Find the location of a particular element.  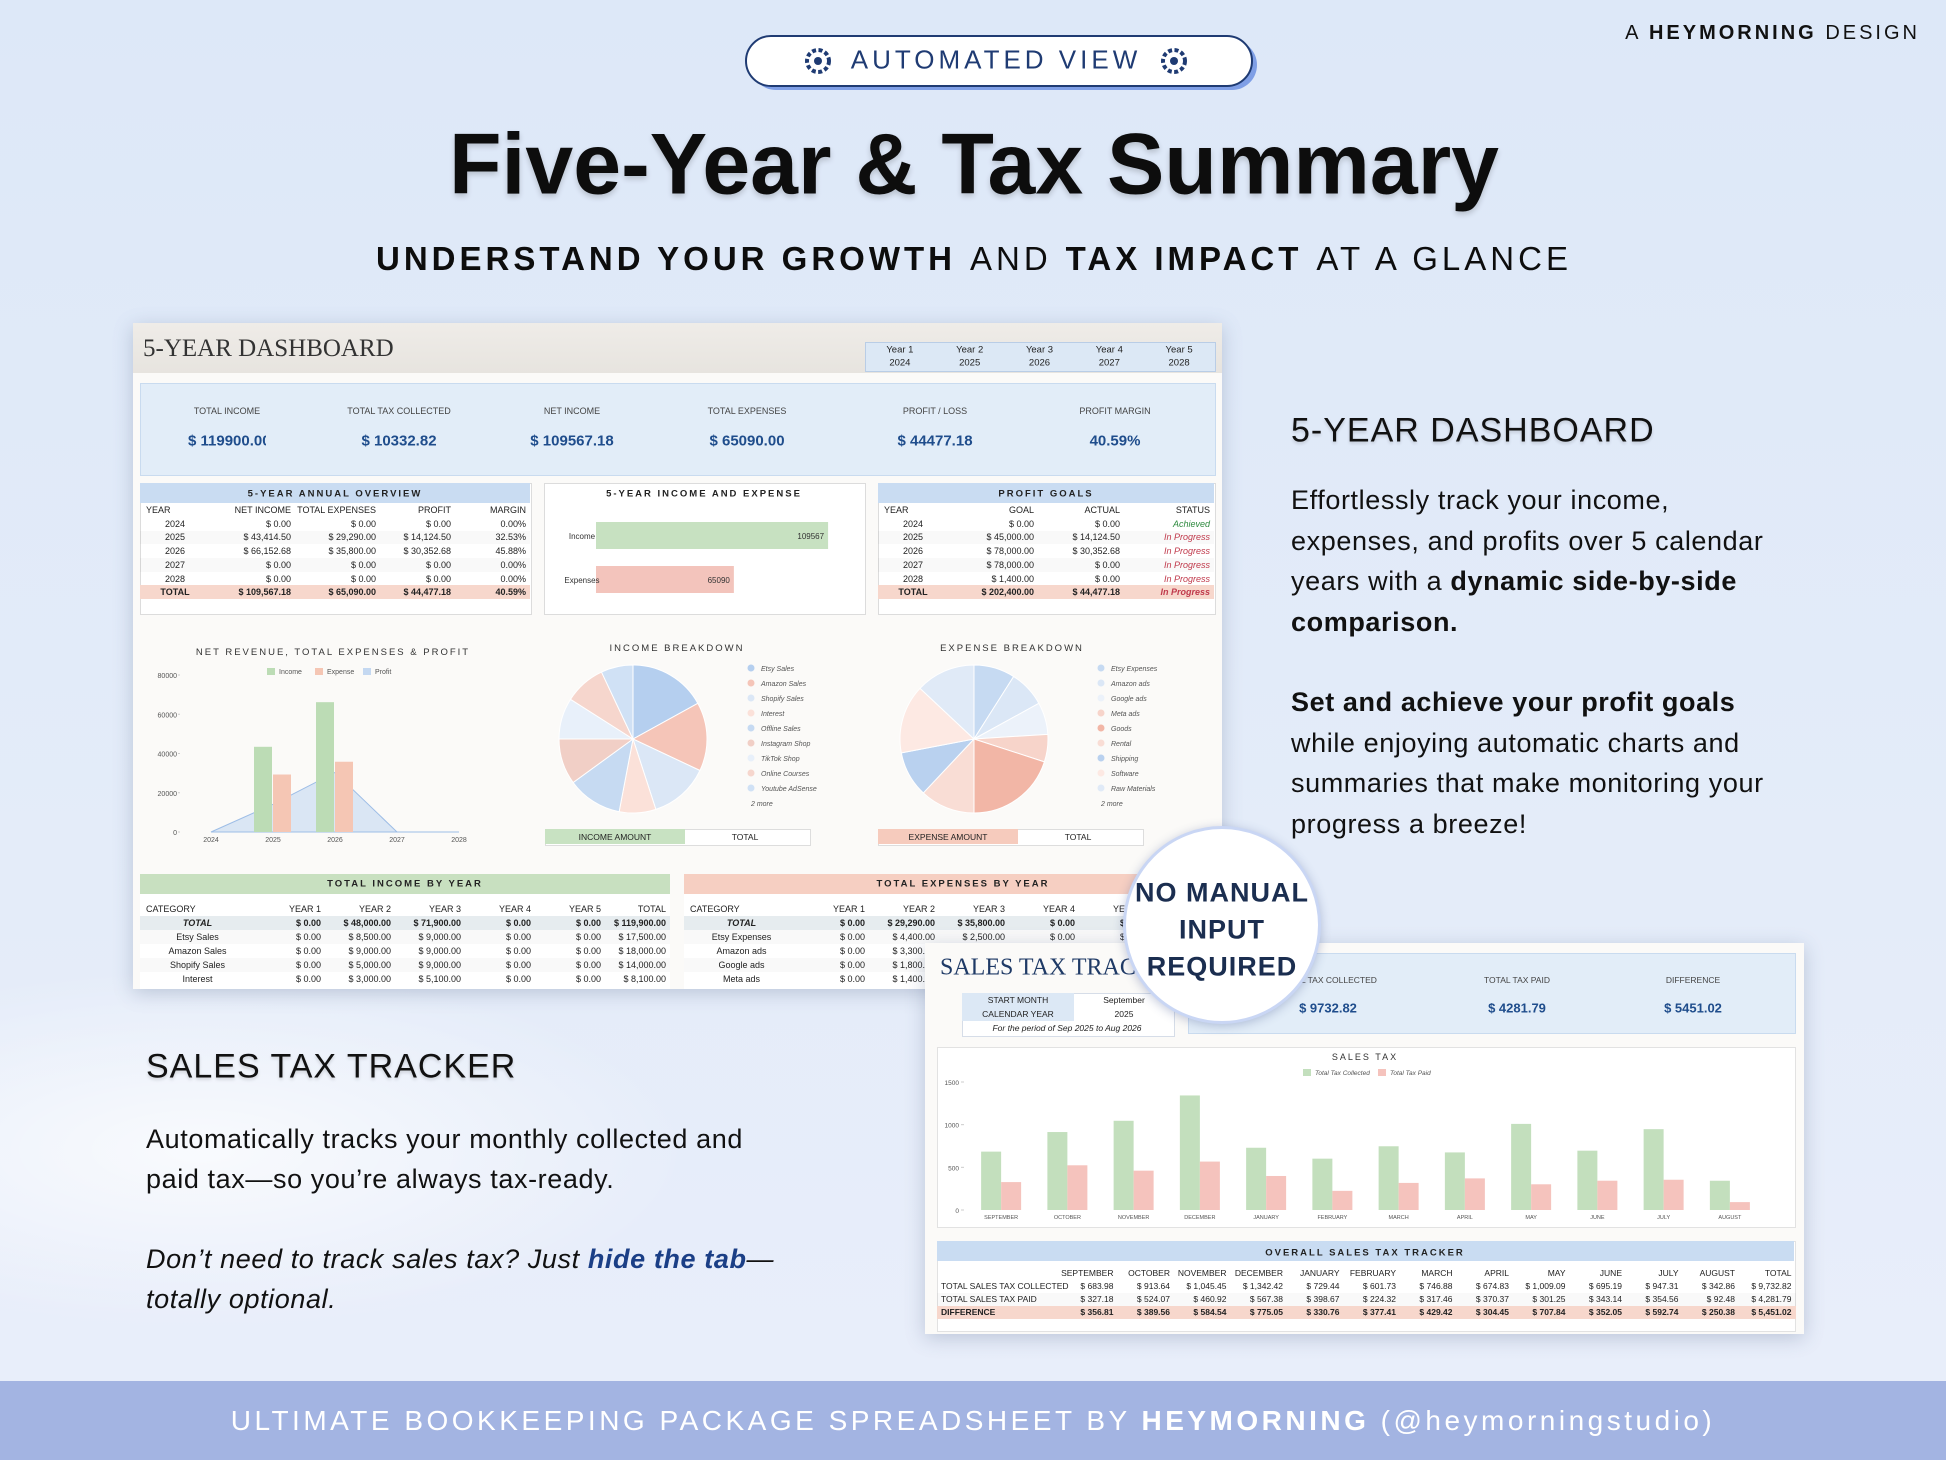

table-cell: $ 78,000.00 is located at coordinates (1010, 551).